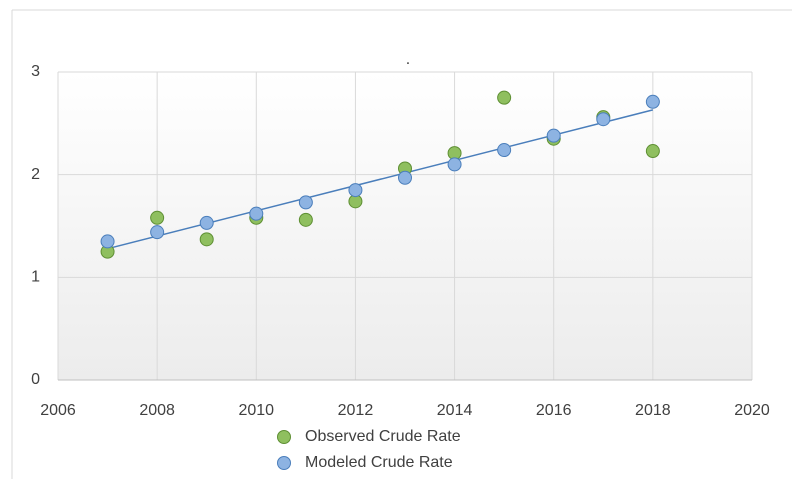  Describe the element at coordinates (379, 462) in the screenshot. I see `legend-label: Modeled Crude Rate` at that location.